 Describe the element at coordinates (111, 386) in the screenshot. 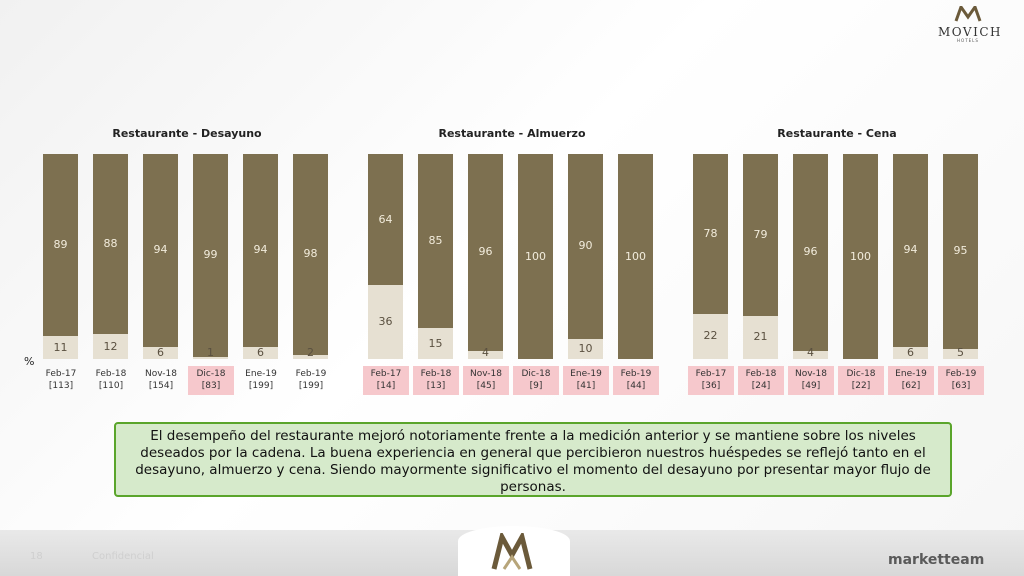

I see `category-sample-size: [110]` at that location.